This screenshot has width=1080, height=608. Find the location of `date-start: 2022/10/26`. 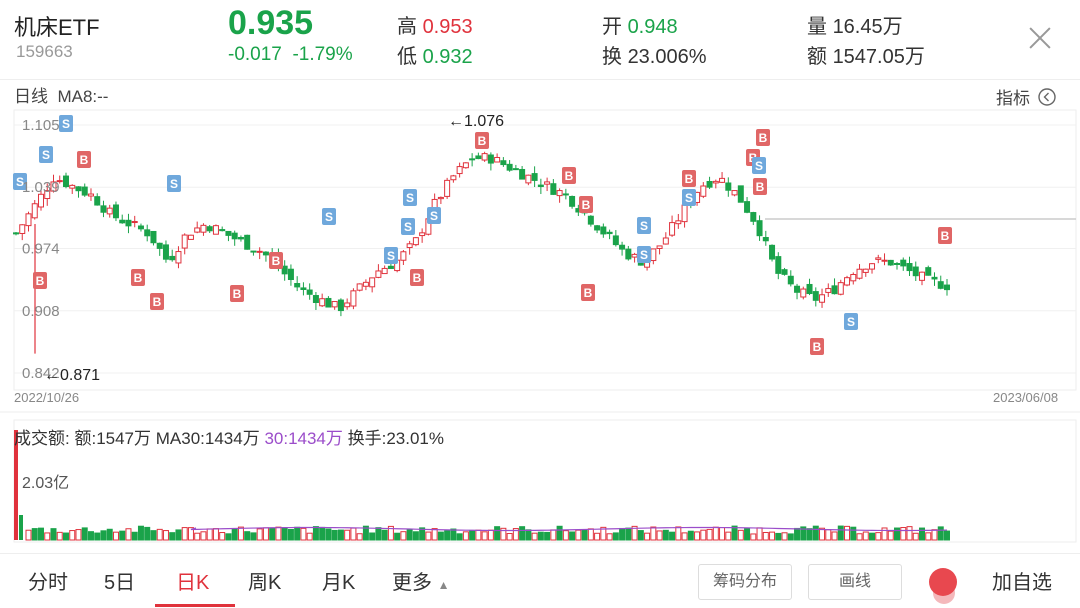

date-start: 2022/10/26 is located at coordinates (46, 397).